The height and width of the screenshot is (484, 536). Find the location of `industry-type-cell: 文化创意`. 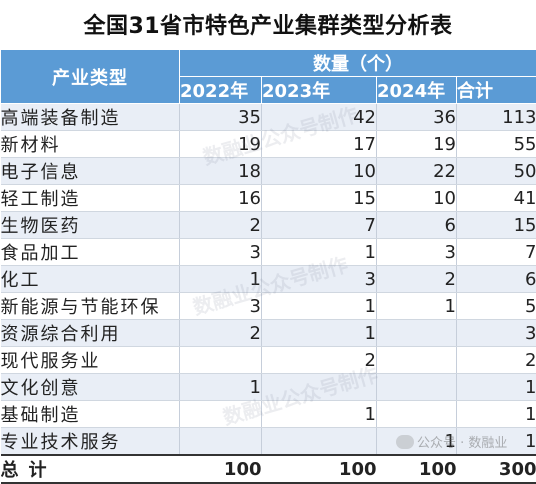

industry-type-cell: 文化创意 is located at coordinates (90, 387).